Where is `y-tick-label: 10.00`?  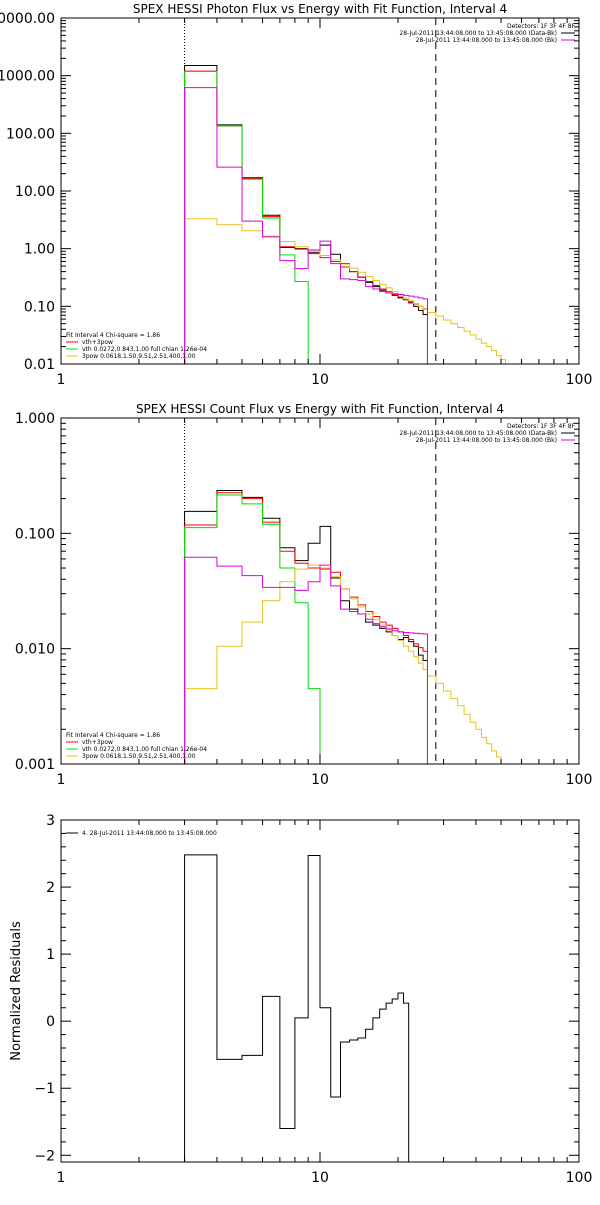
y-tick-label: 10.00 is located at coordinates (35, 192).